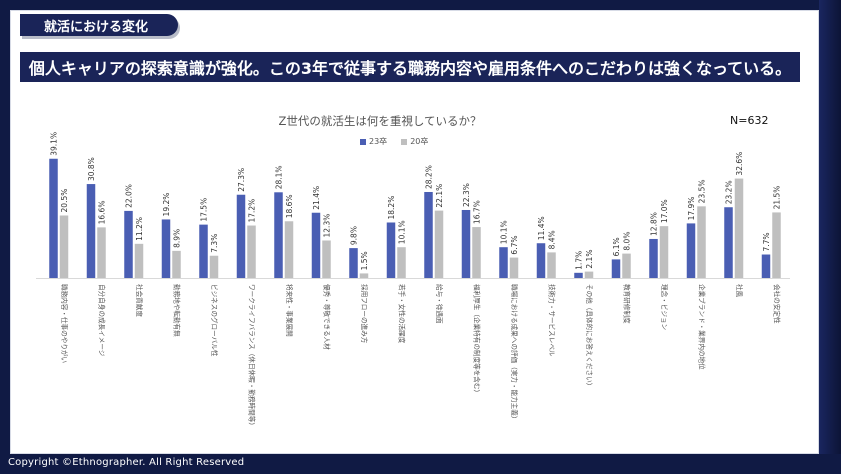 The width and height of the screenshot is (841, 474). I want to click on category-label-5: ワークライフバランス（休日休暇・勤務時間等）, so click(251, 356).